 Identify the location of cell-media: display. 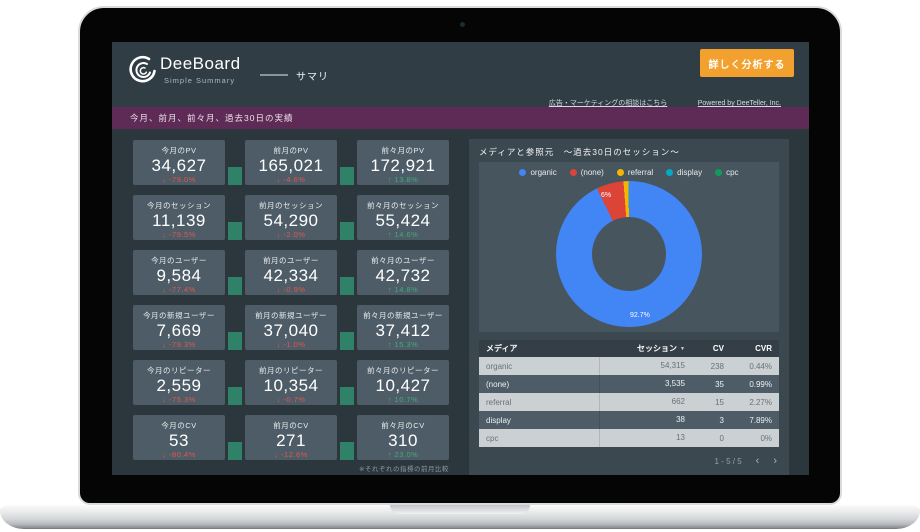
(498, 420).